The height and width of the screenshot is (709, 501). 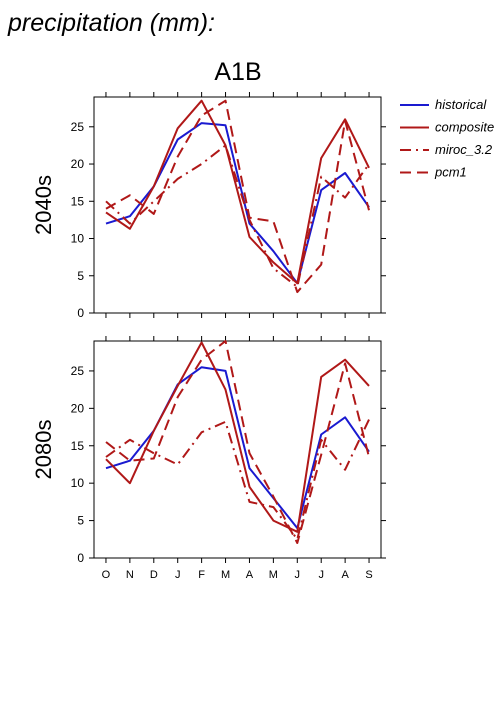 I want to click on series-line-pcm1, so click(x=237, y=196).